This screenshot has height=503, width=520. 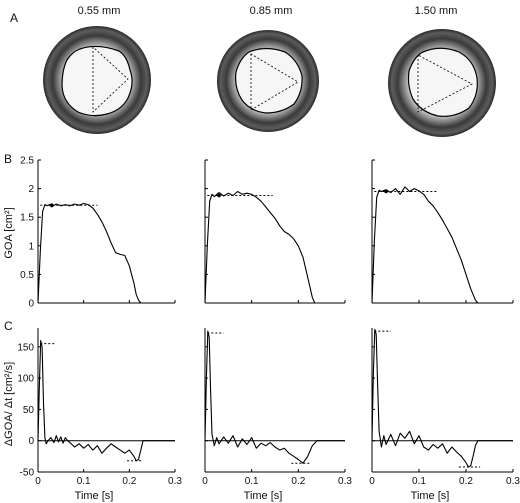 I want to click on panel-label-c: C, so click(x=8, y=326).